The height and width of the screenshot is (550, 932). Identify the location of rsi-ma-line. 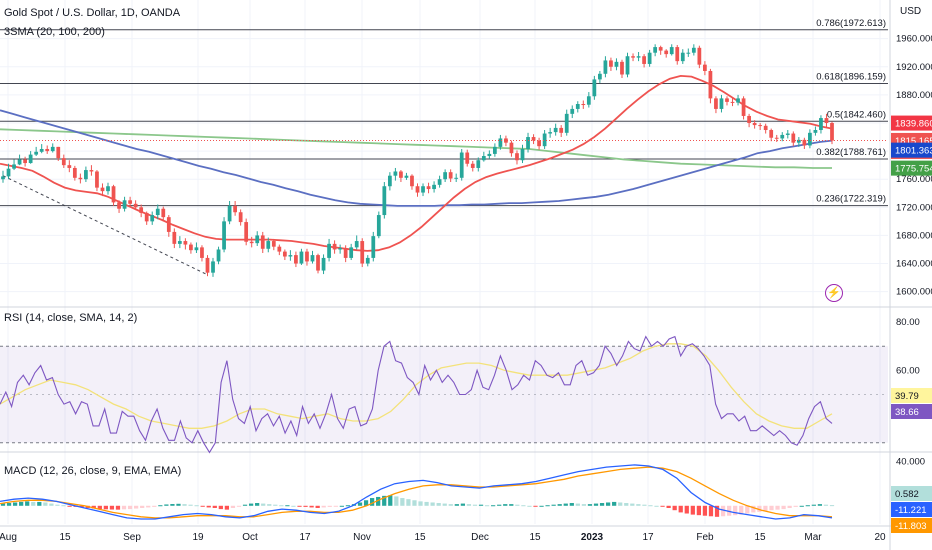
(416, 386).